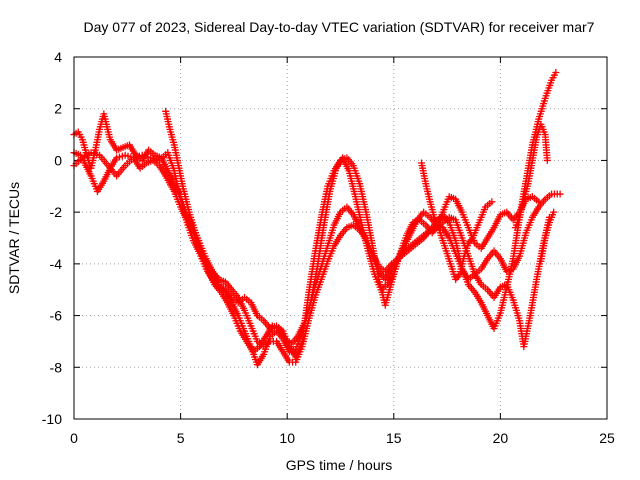  Describe the element at coordinates (607, 438) in the screenshot. I see `x-tick-label: 25` at that location.